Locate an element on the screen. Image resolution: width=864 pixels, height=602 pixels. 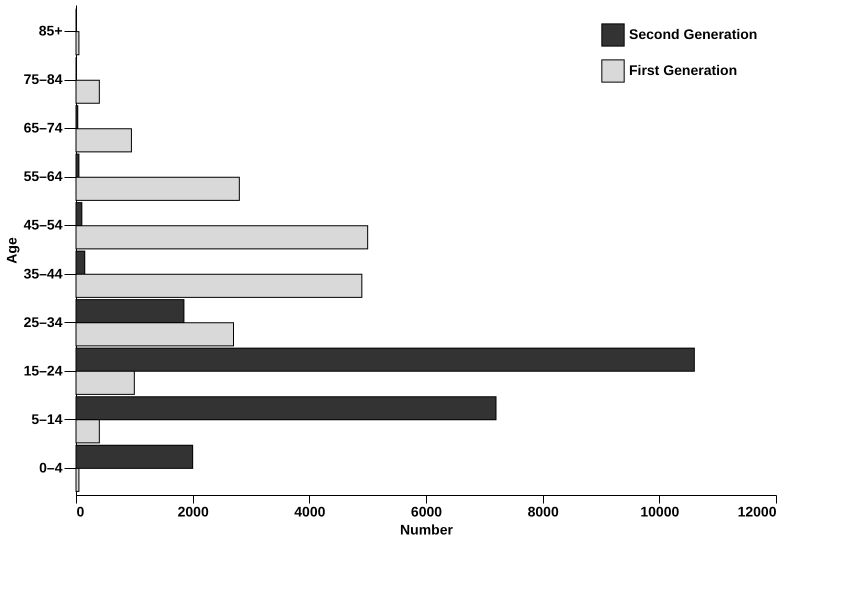
x-tick-label: 6000 is located at coordinates (426, 512).